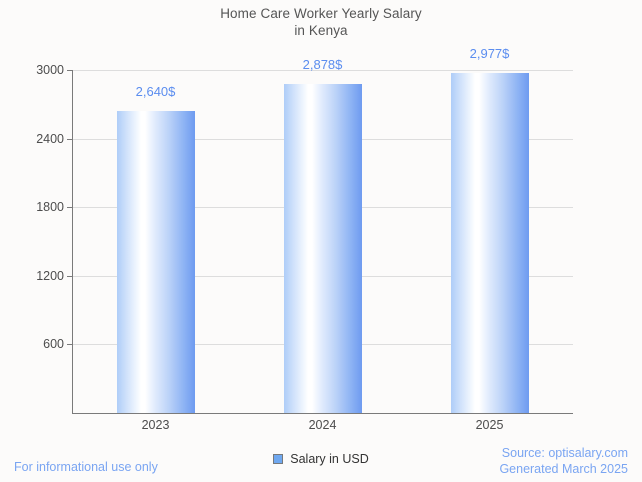  Describe the element at coordinates (322, 425) in the screenshot. I see `x-axis-tick-label: 2024` at that location.